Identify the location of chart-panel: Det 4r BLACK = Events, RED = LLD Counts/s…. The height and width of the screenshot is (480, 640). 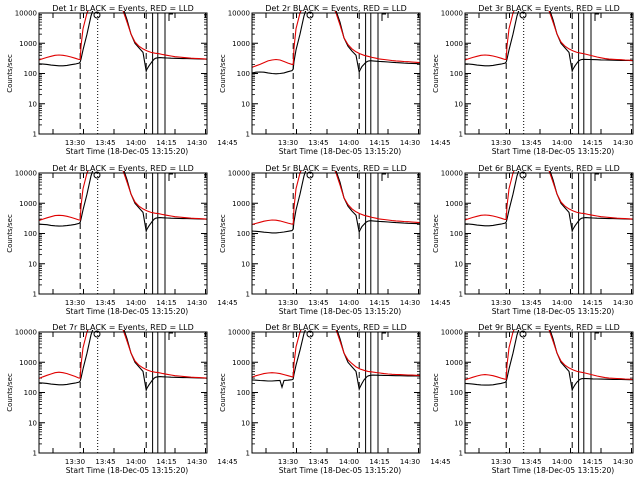
(122, 240).